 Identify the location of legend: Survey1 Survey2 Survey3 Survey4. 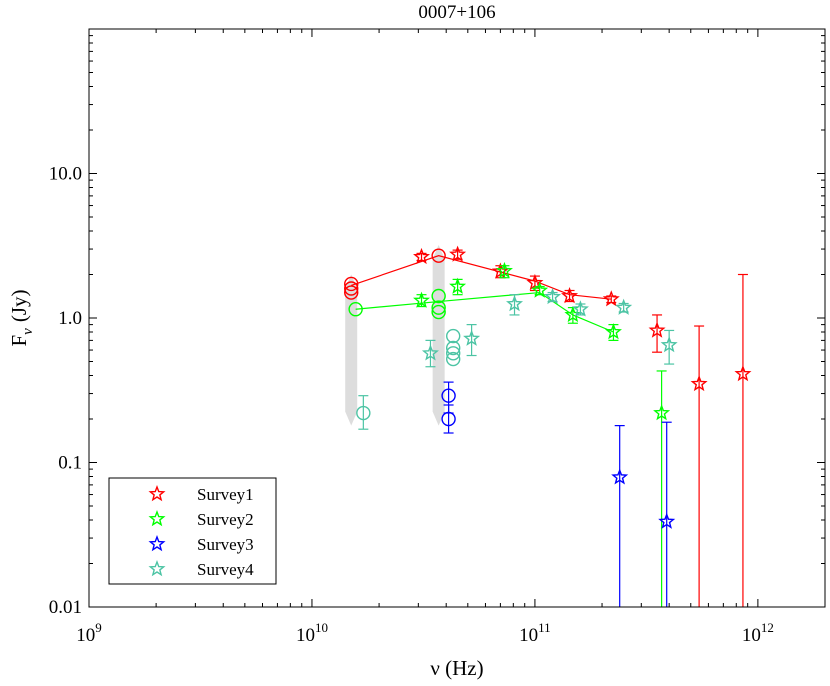
(192, 531).